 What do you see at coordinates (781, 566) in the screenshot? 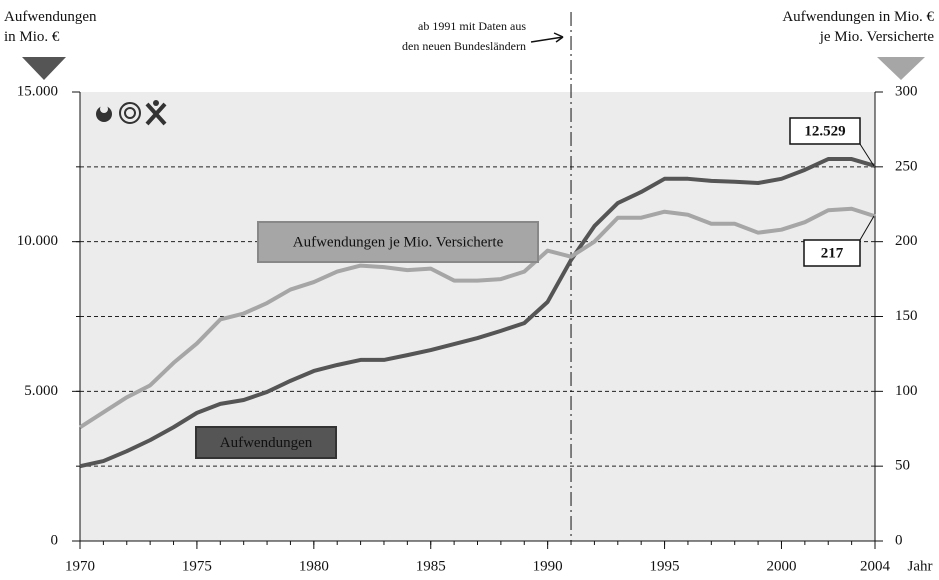
I see `x-tick-label: 2000` at bounding box center [781, 566].